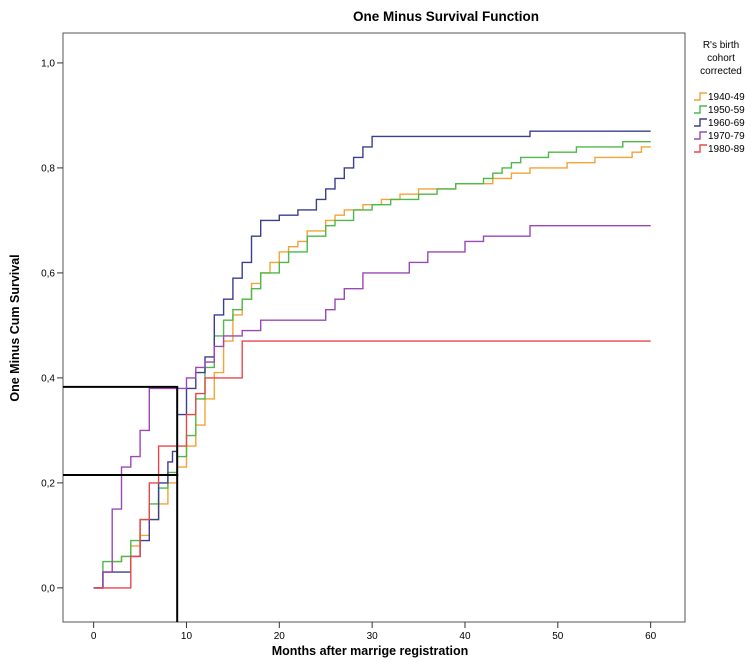 The image size is (752, 662). Describe the element at coordinates (446, 16) in the screenshot. I see `chart-title: One Minus Survival Function` at that location.